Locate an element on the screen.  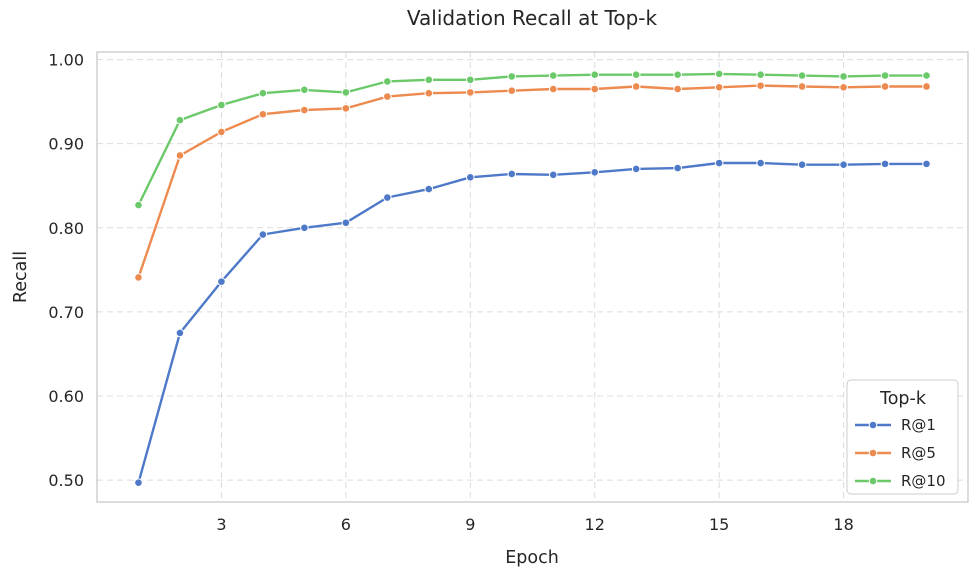
y-tick-label: 0.50 is located at coordinates (66, 480).